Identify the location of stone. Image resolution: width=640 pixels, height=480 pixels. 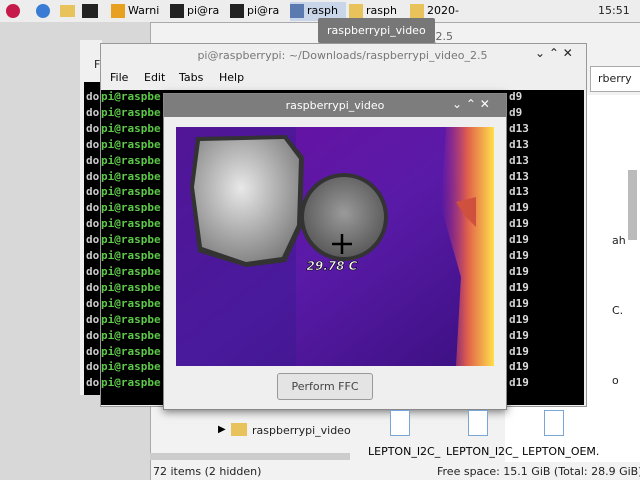
(246, 200).